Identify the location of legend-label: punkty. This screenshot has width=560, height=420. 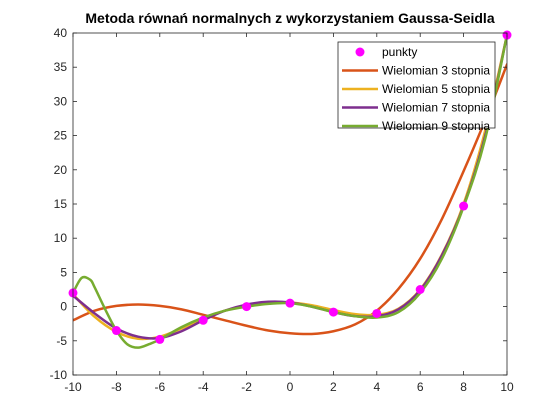
(399, 52).